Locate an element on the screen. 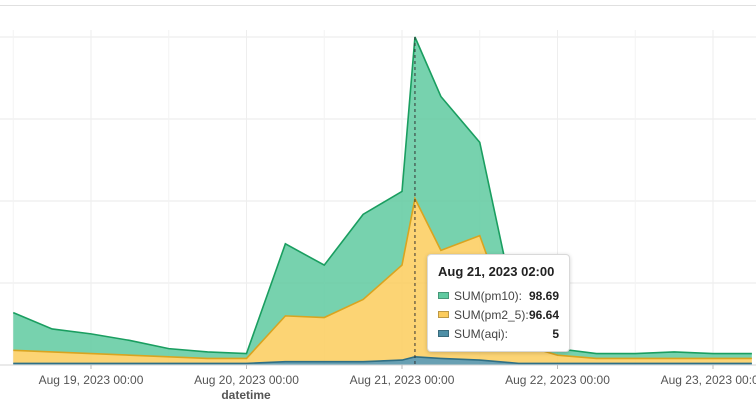  tooltip-series-name: SUM(pm10): is located at coordinates (488, 295).